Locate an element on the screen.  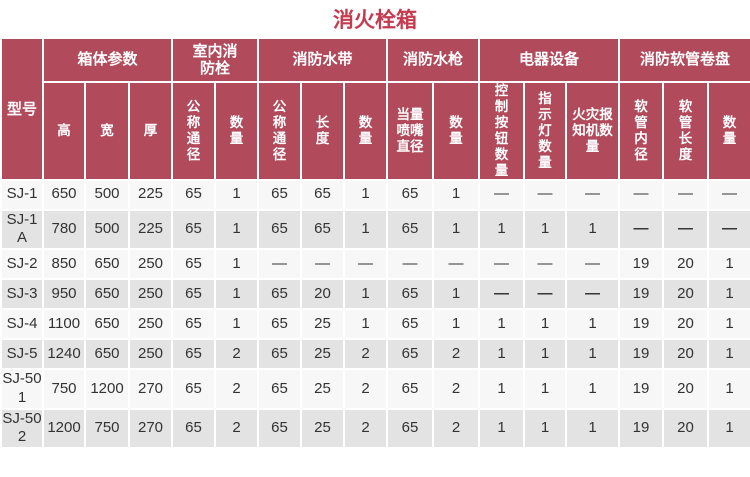
header-label: 箱体参数 is located at coordinates (107, 60).